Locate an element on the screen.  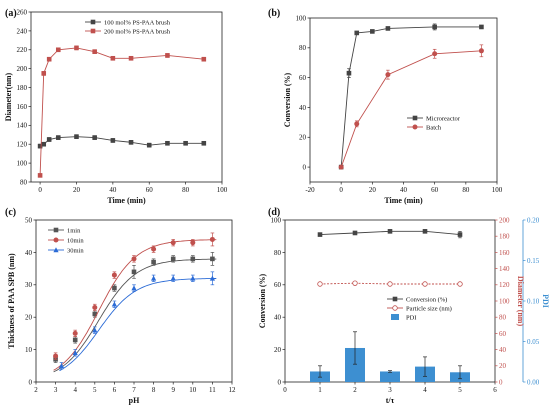
x-tick-label: 3 is located at coordinates (56, 390).